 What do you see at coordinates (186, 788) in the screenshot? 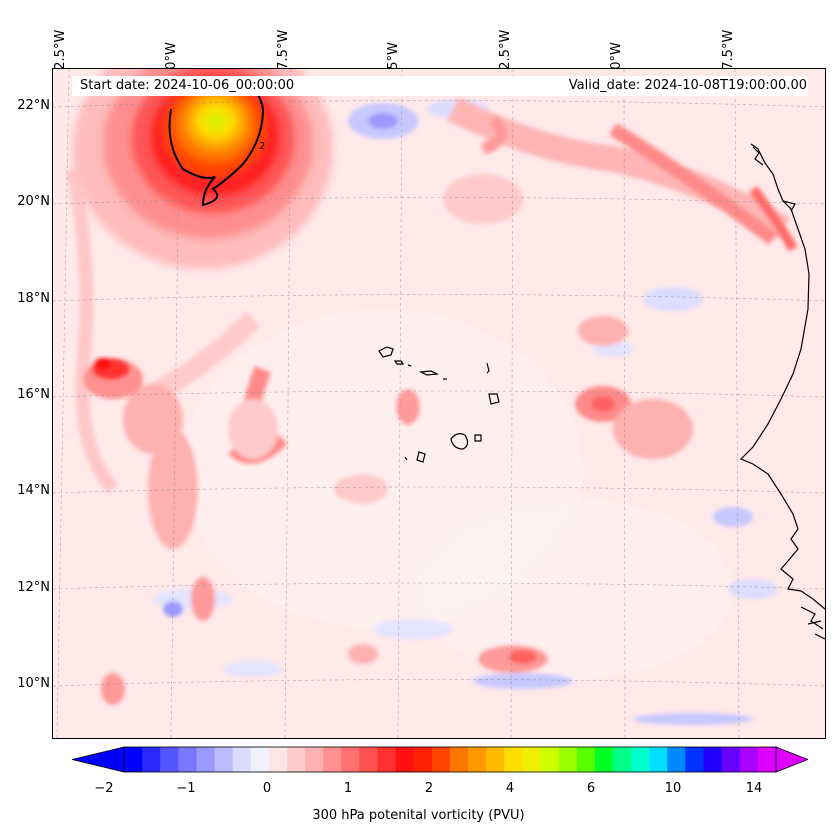
I see `colorbar-tick-label: −1` at bounding box center [186, 788].